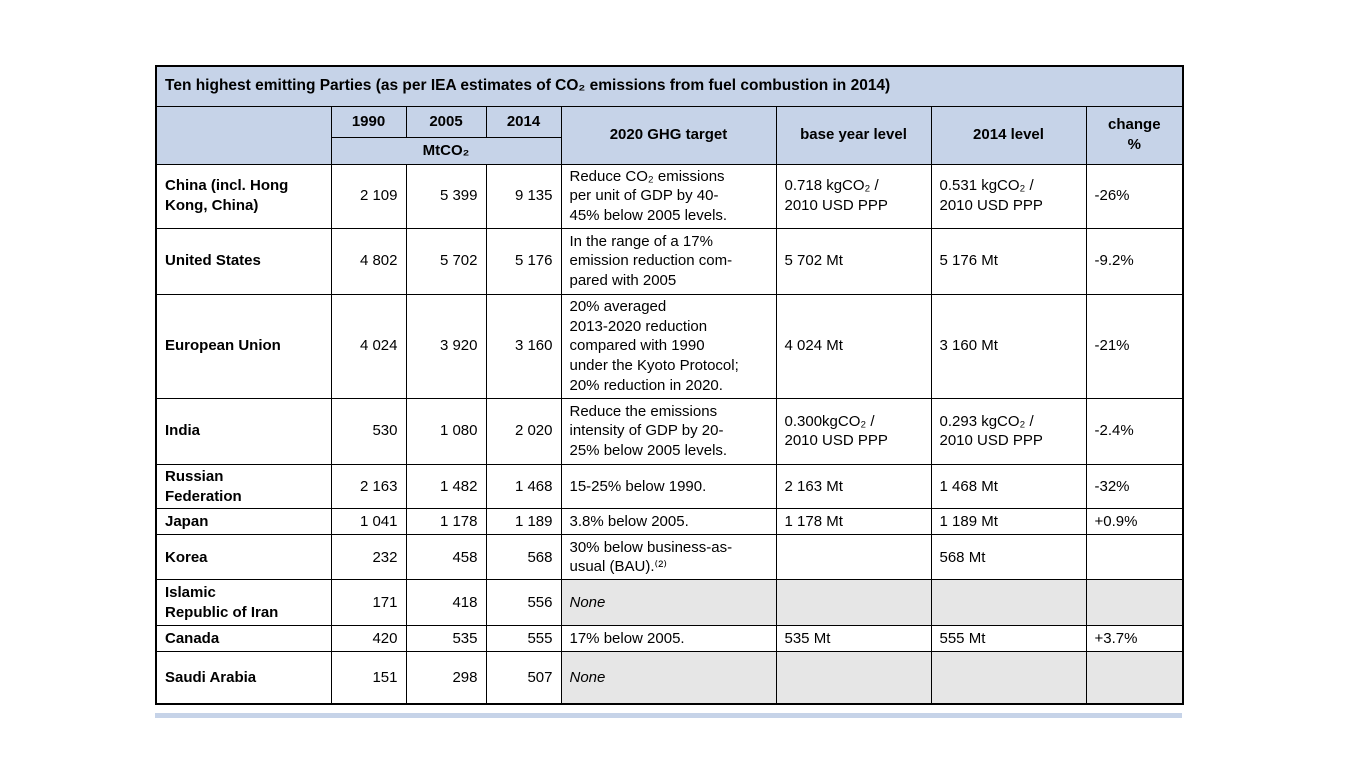 The width and height of the screenshot is (1366, 768). What do you see at coordinates (1008, 431) in the screenshot?
I see `level-2014: 0.293 kgCO₂ / 2010 USD PPP` at bounding box center [1008, 431].